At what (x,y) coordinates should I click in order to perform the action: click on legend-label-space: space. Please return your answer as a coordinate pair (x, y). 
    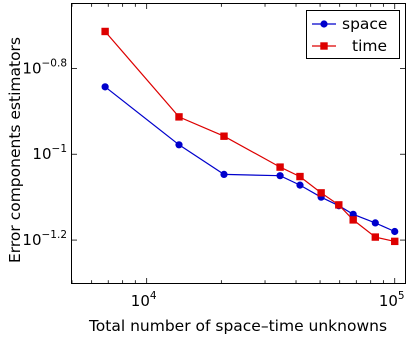
    Looking at the image, I should click on (364, 24).